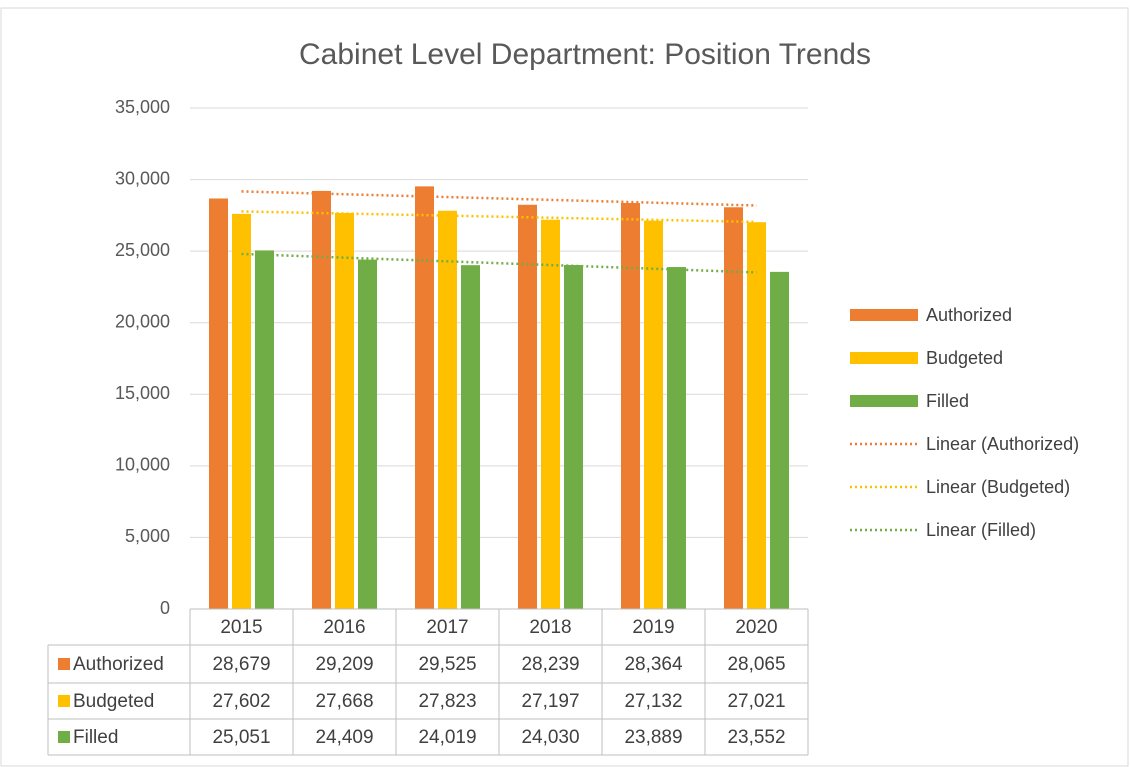 The height and width of the screenshot is (767, 1130). What do you see at coordinates (653, 737) in the screenshot?
I see `table-cell: 23,889` at bounding box center [653, 737].